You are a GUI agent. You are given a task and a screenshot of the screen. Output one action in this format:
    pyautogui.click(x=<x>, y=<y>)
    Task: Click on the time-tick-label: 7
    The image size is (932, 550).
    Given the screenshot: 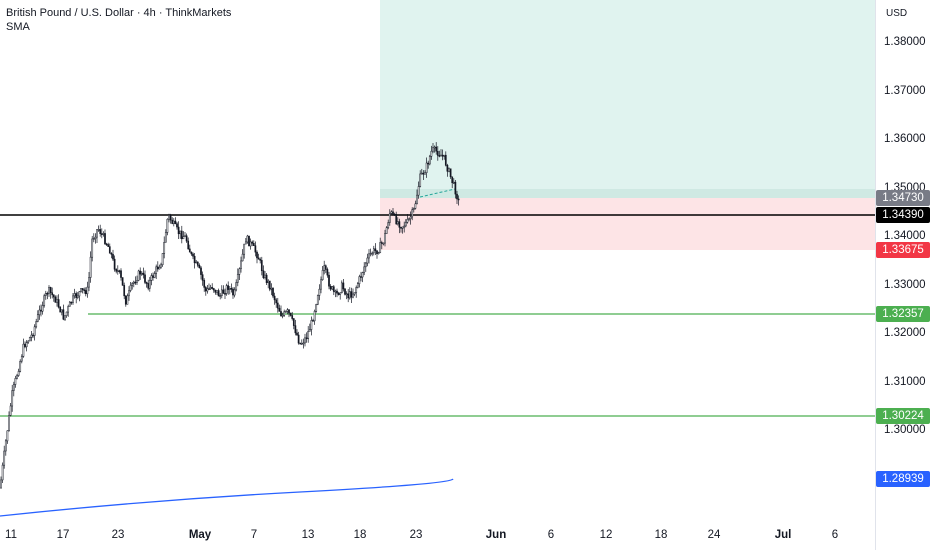 What is the action you would take?
    pyautogui.click(x=254, y=535)
    